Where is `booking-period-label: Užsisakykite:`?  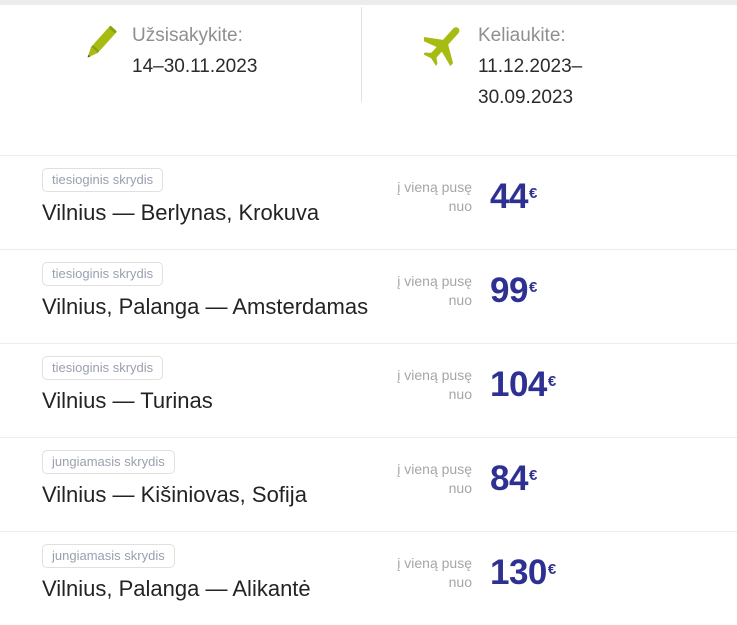 booking-period-label: Užsisakykite: is located at coordinates (187, 35).